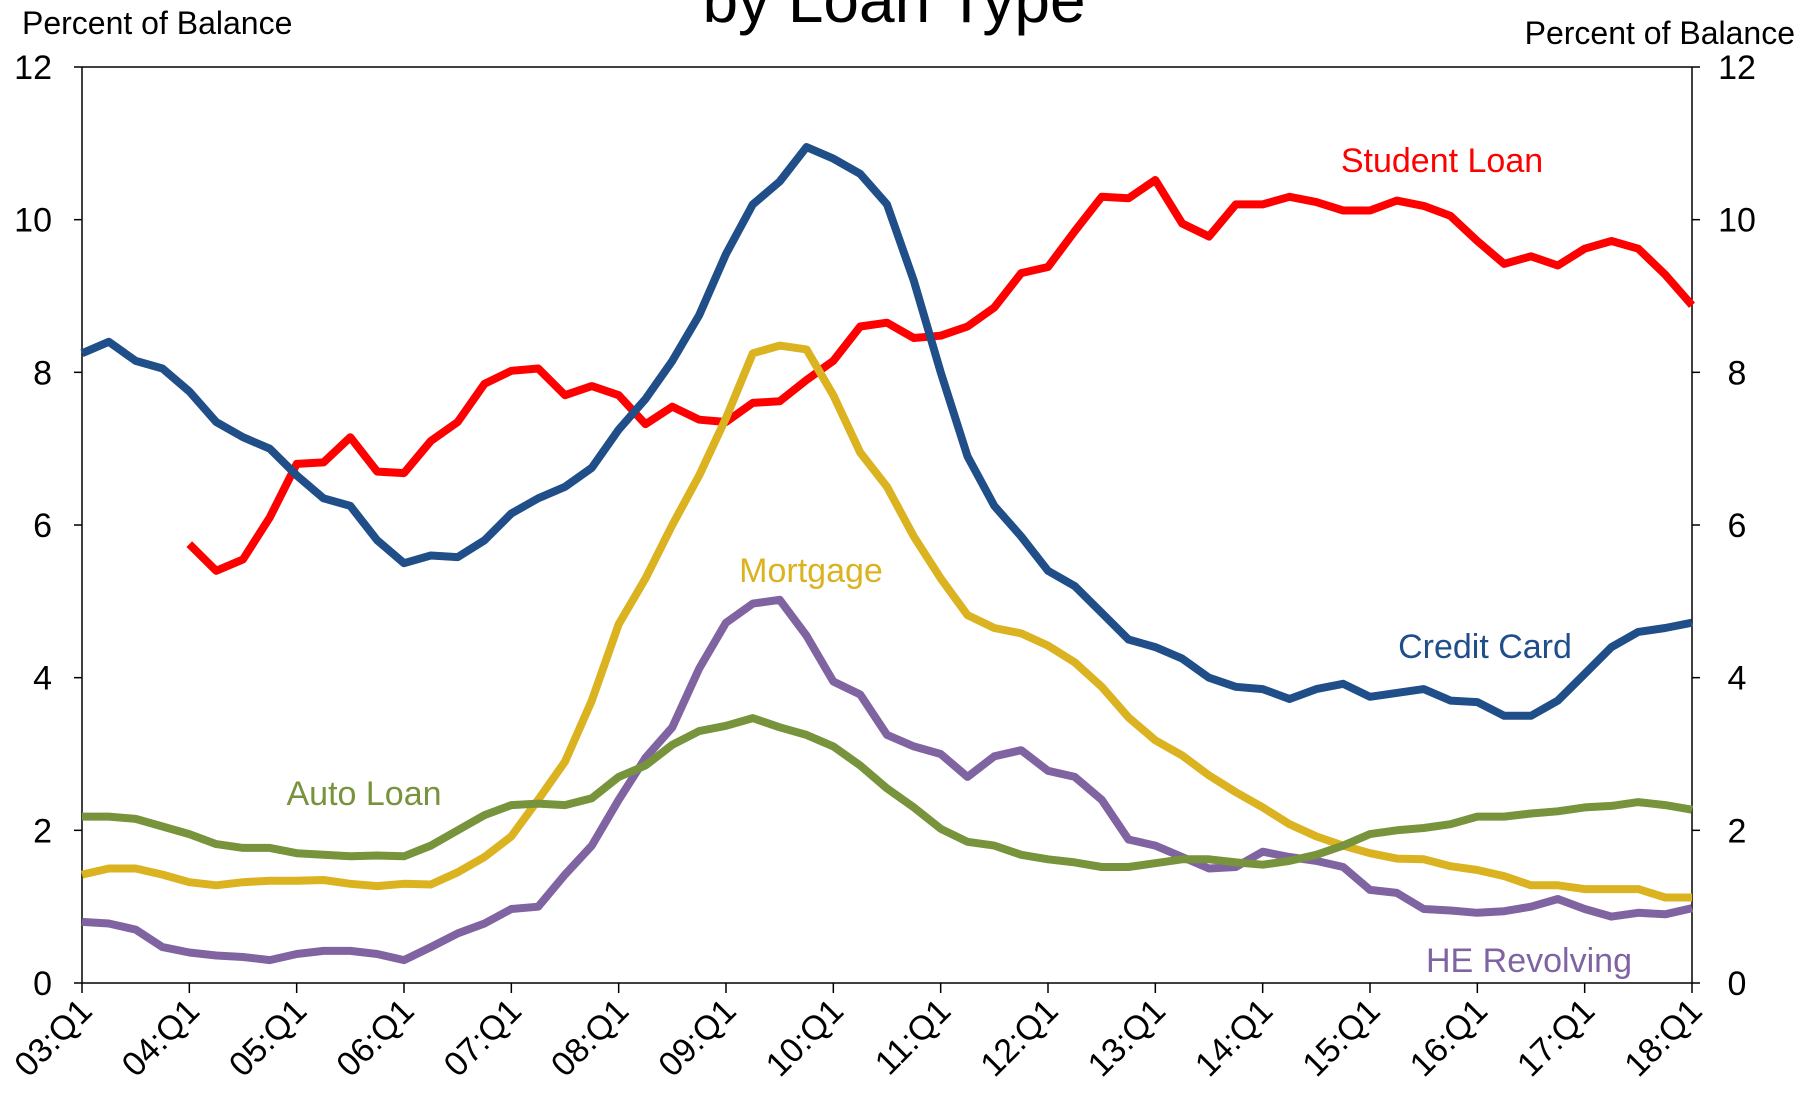 The height and width of the screenshot is (1098, 1807). I want to click on chart-title: by Loan Type, so click(893, 18).